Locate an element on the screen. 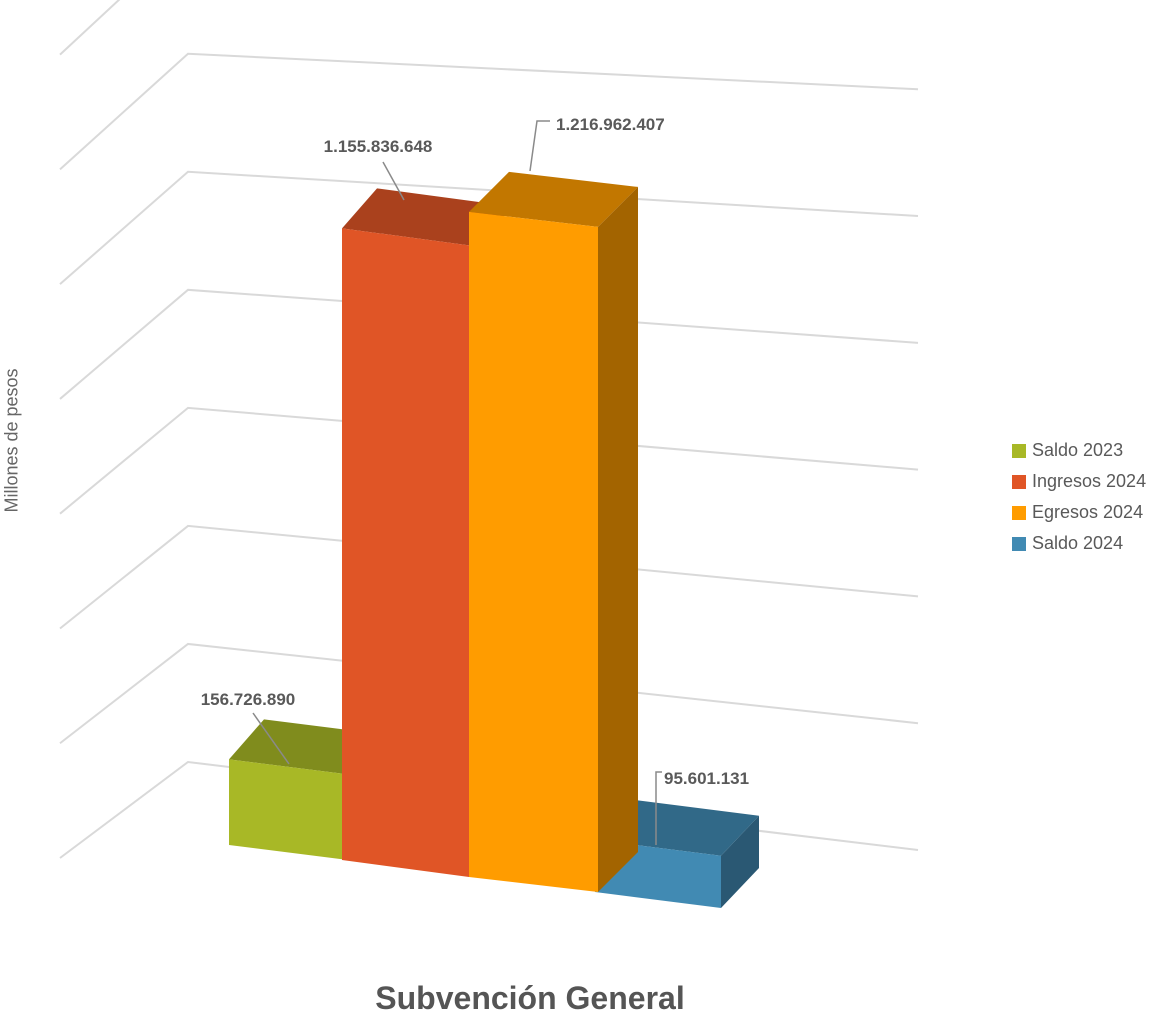 The image size is (1171, 1019). legend-item-saldo-2024: Saldo 2024 is located at coordinates (1079, 543).